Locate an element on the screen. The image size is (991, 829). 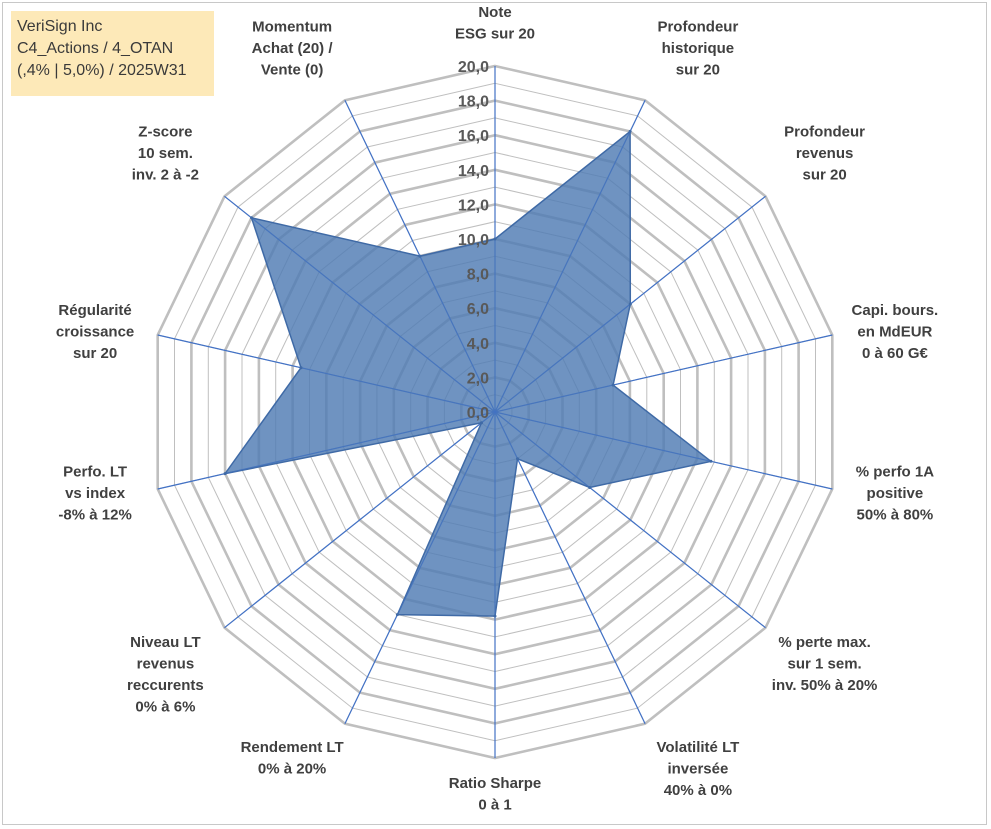
axis-label-line: % perfo 1A is located at coordinates (895, 472).